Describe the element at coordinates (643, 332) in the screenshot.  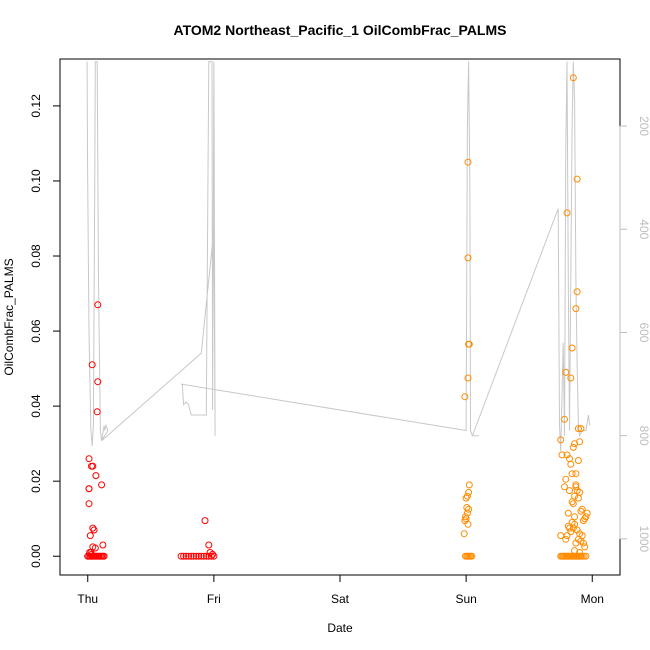
I see `right-y-tick-label: 600` at that location.